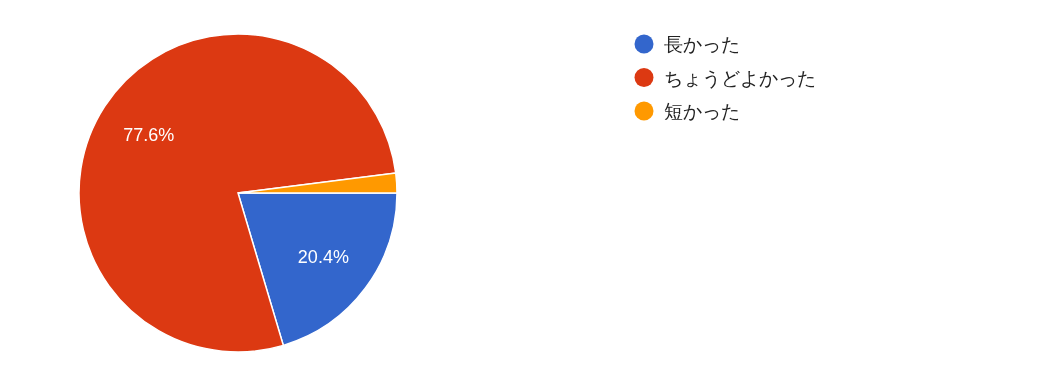  What do you see at coordinates (740, 77) in the screenshot?
I see `legend-label: ちょうどよかった` at bounding box center [740, 77].